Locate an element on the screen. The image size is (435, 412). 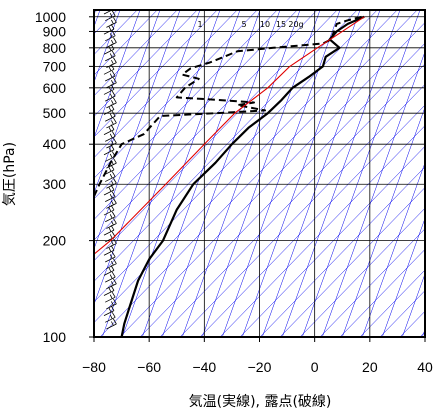
y-tick-label: 600 is located at coordinates (55, 88).